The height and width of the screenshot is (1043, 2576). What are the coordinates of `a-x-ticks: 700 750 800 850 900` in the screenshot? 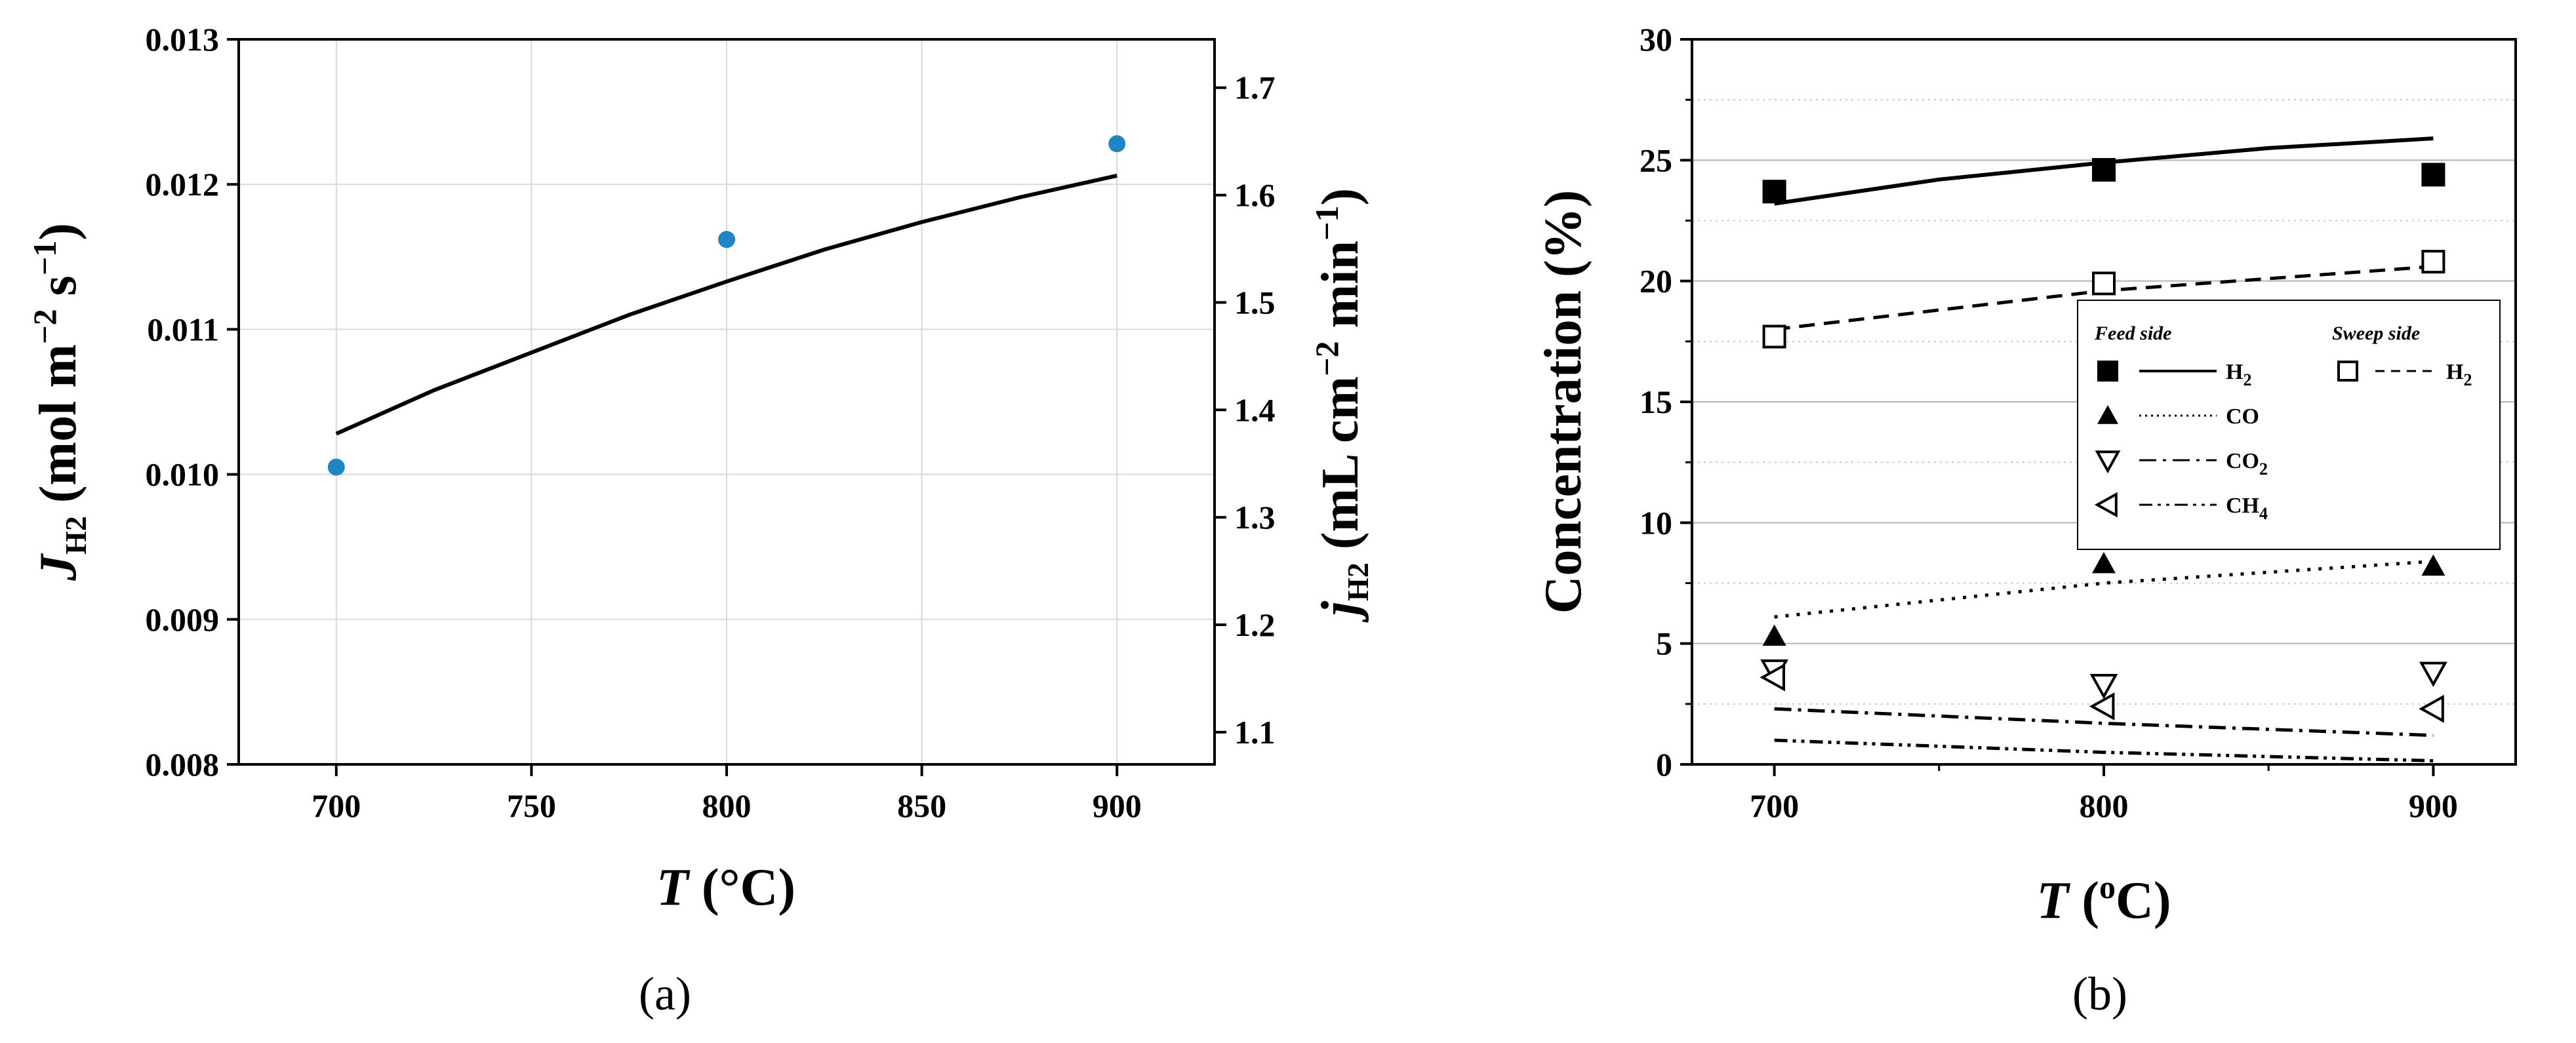 It's located at (727, 794).